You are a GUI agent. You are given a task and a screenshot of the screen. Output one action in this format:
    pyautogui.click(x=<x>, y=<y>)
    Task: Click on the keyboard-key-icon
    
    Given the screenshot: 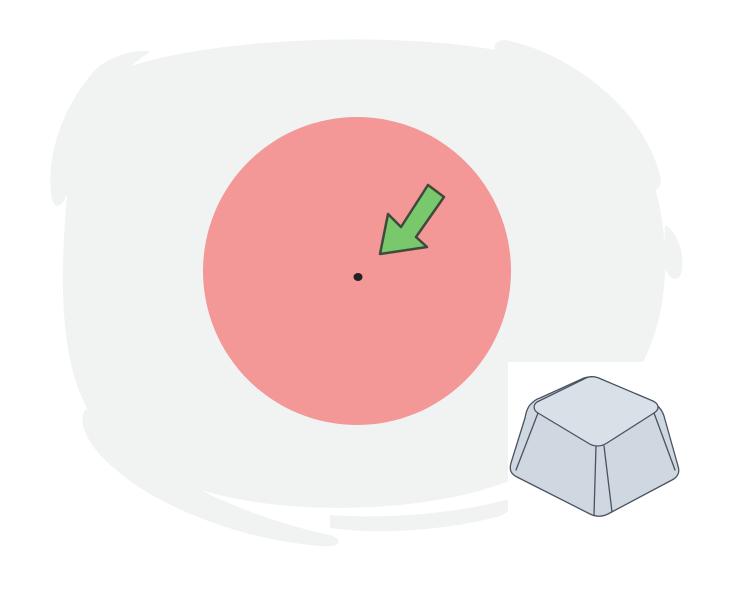 What is the action you would take?
    pyautogui.click(x=598, y=446)
    